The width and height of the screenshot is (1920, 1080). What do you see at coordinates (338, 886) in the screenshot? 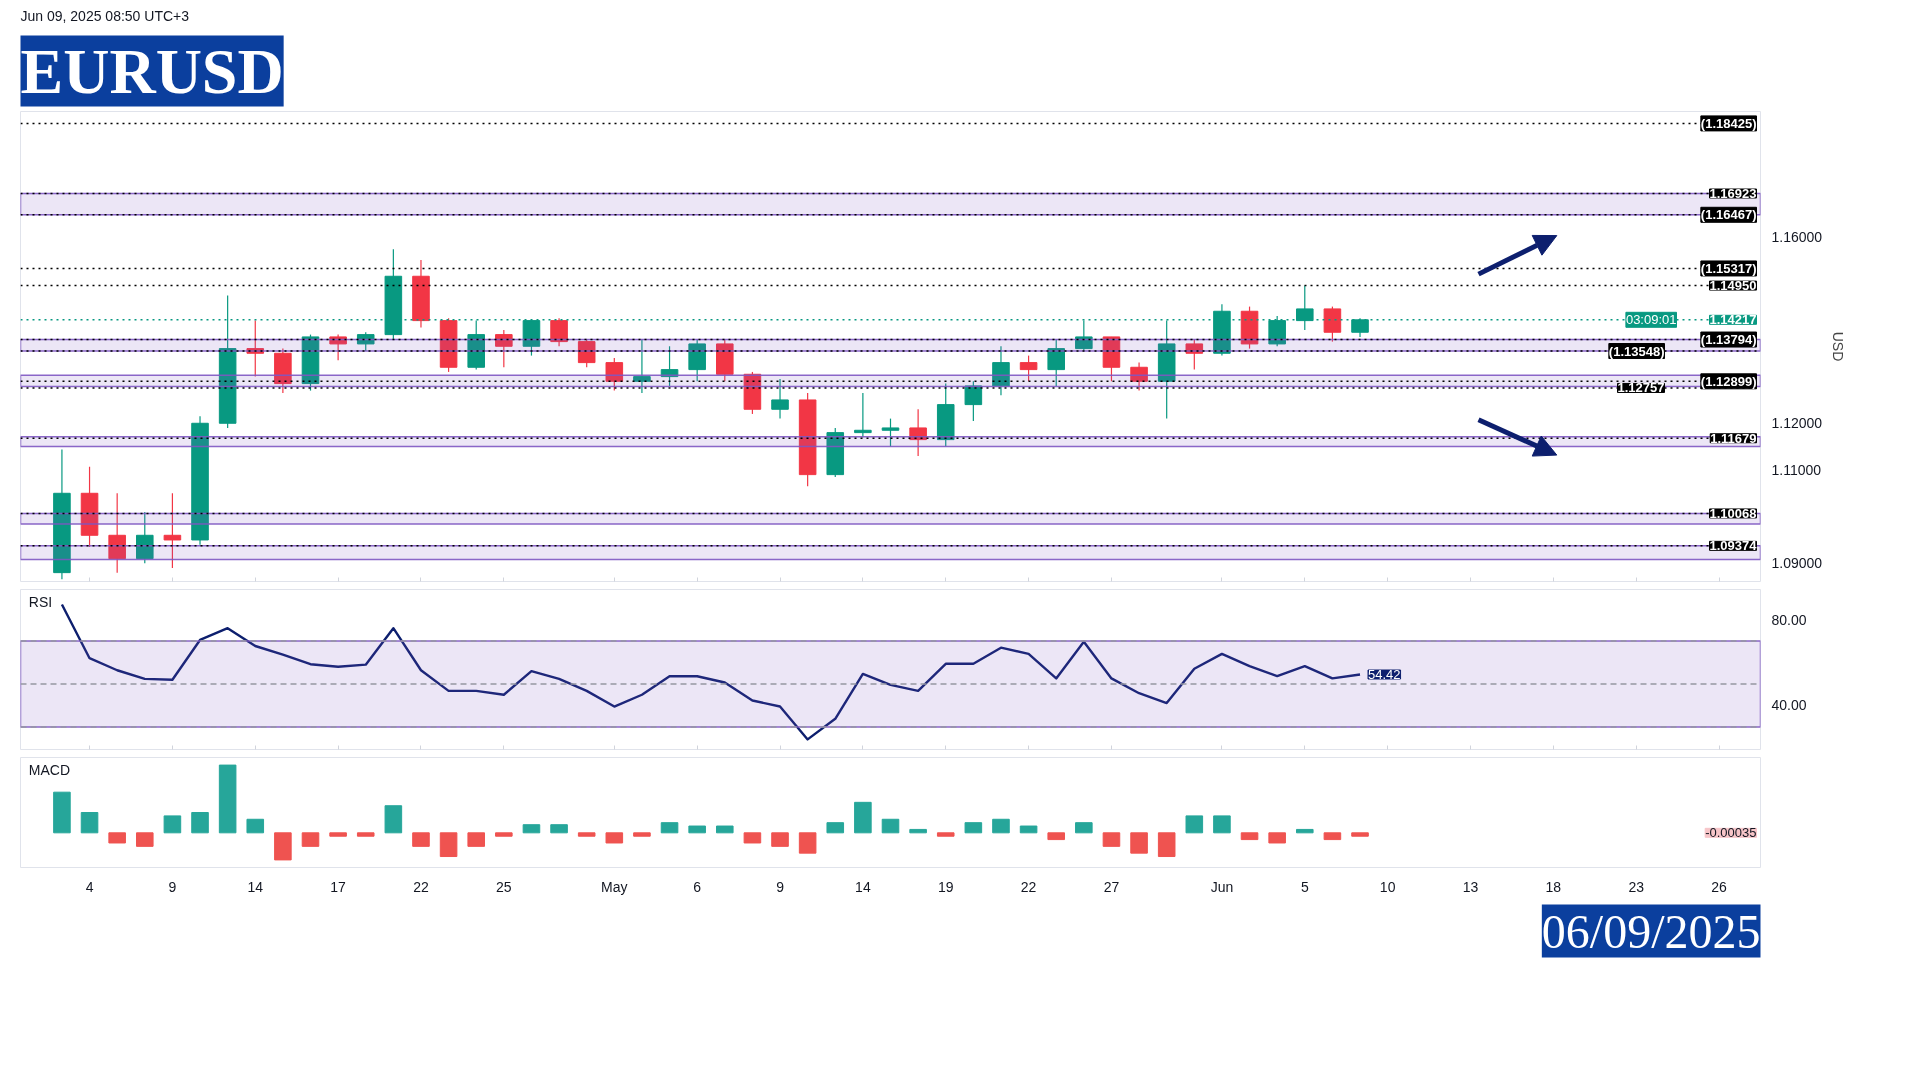
I see `x-tick-label: 17` at bounding box center [338, 886].